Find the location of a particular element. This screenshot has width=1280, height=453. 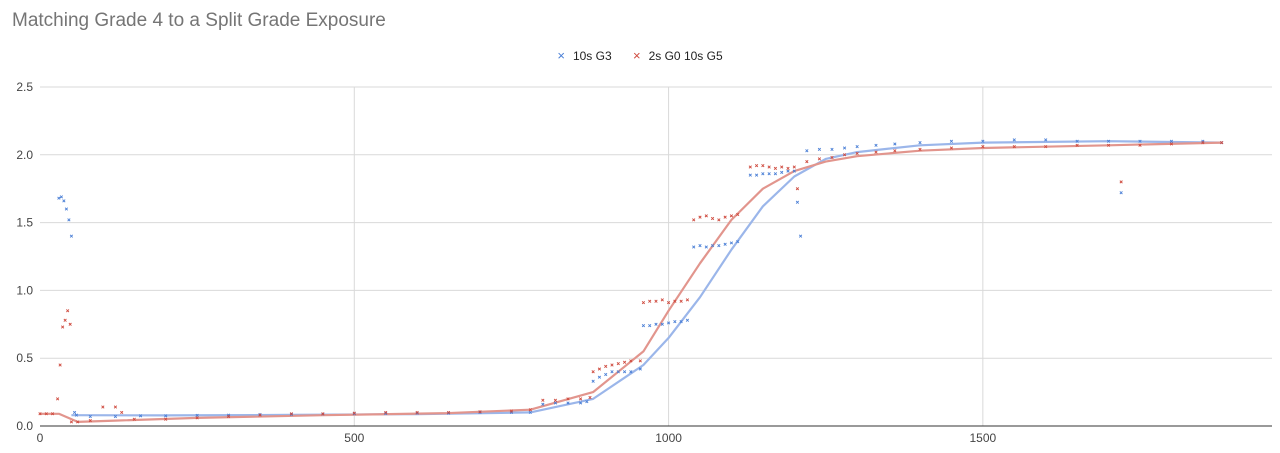

chart-legend: × 10s G3 × 2s G0 10s G5 is located at coordinates (640, 55).